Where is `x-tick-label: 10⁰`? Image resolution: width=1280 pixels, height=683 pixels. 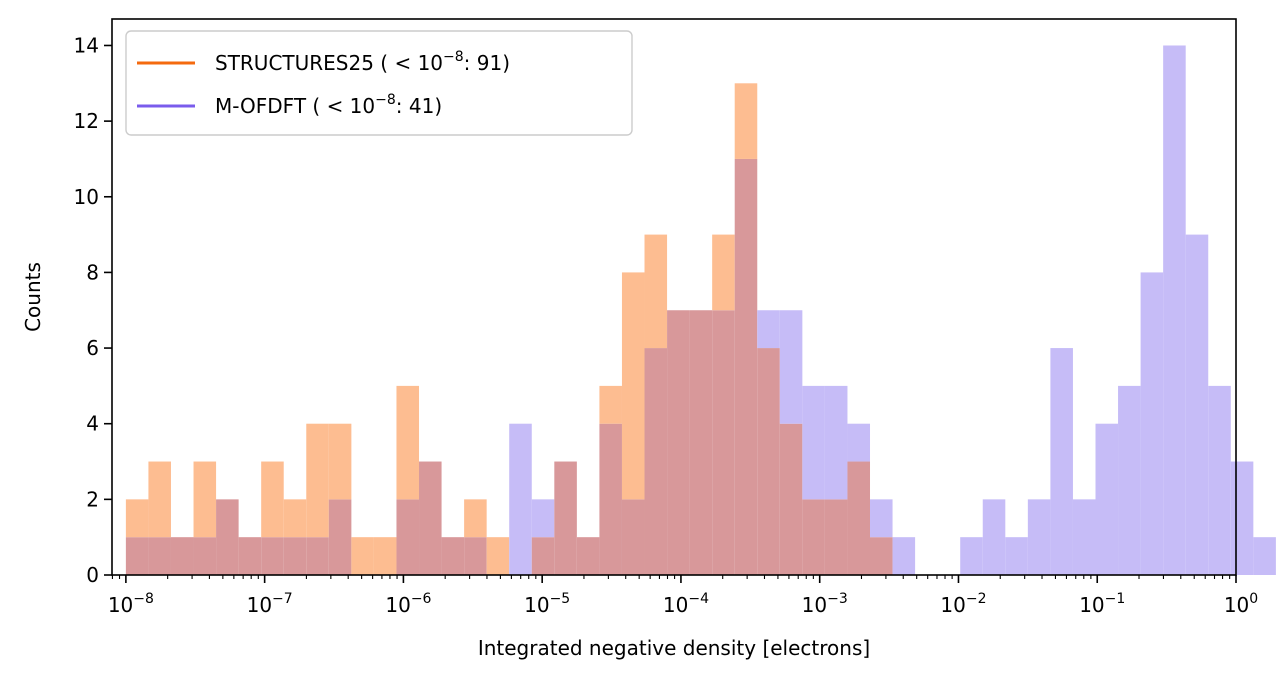 x-tick-label: 10⁰ is located at coordinates (1241, 604).